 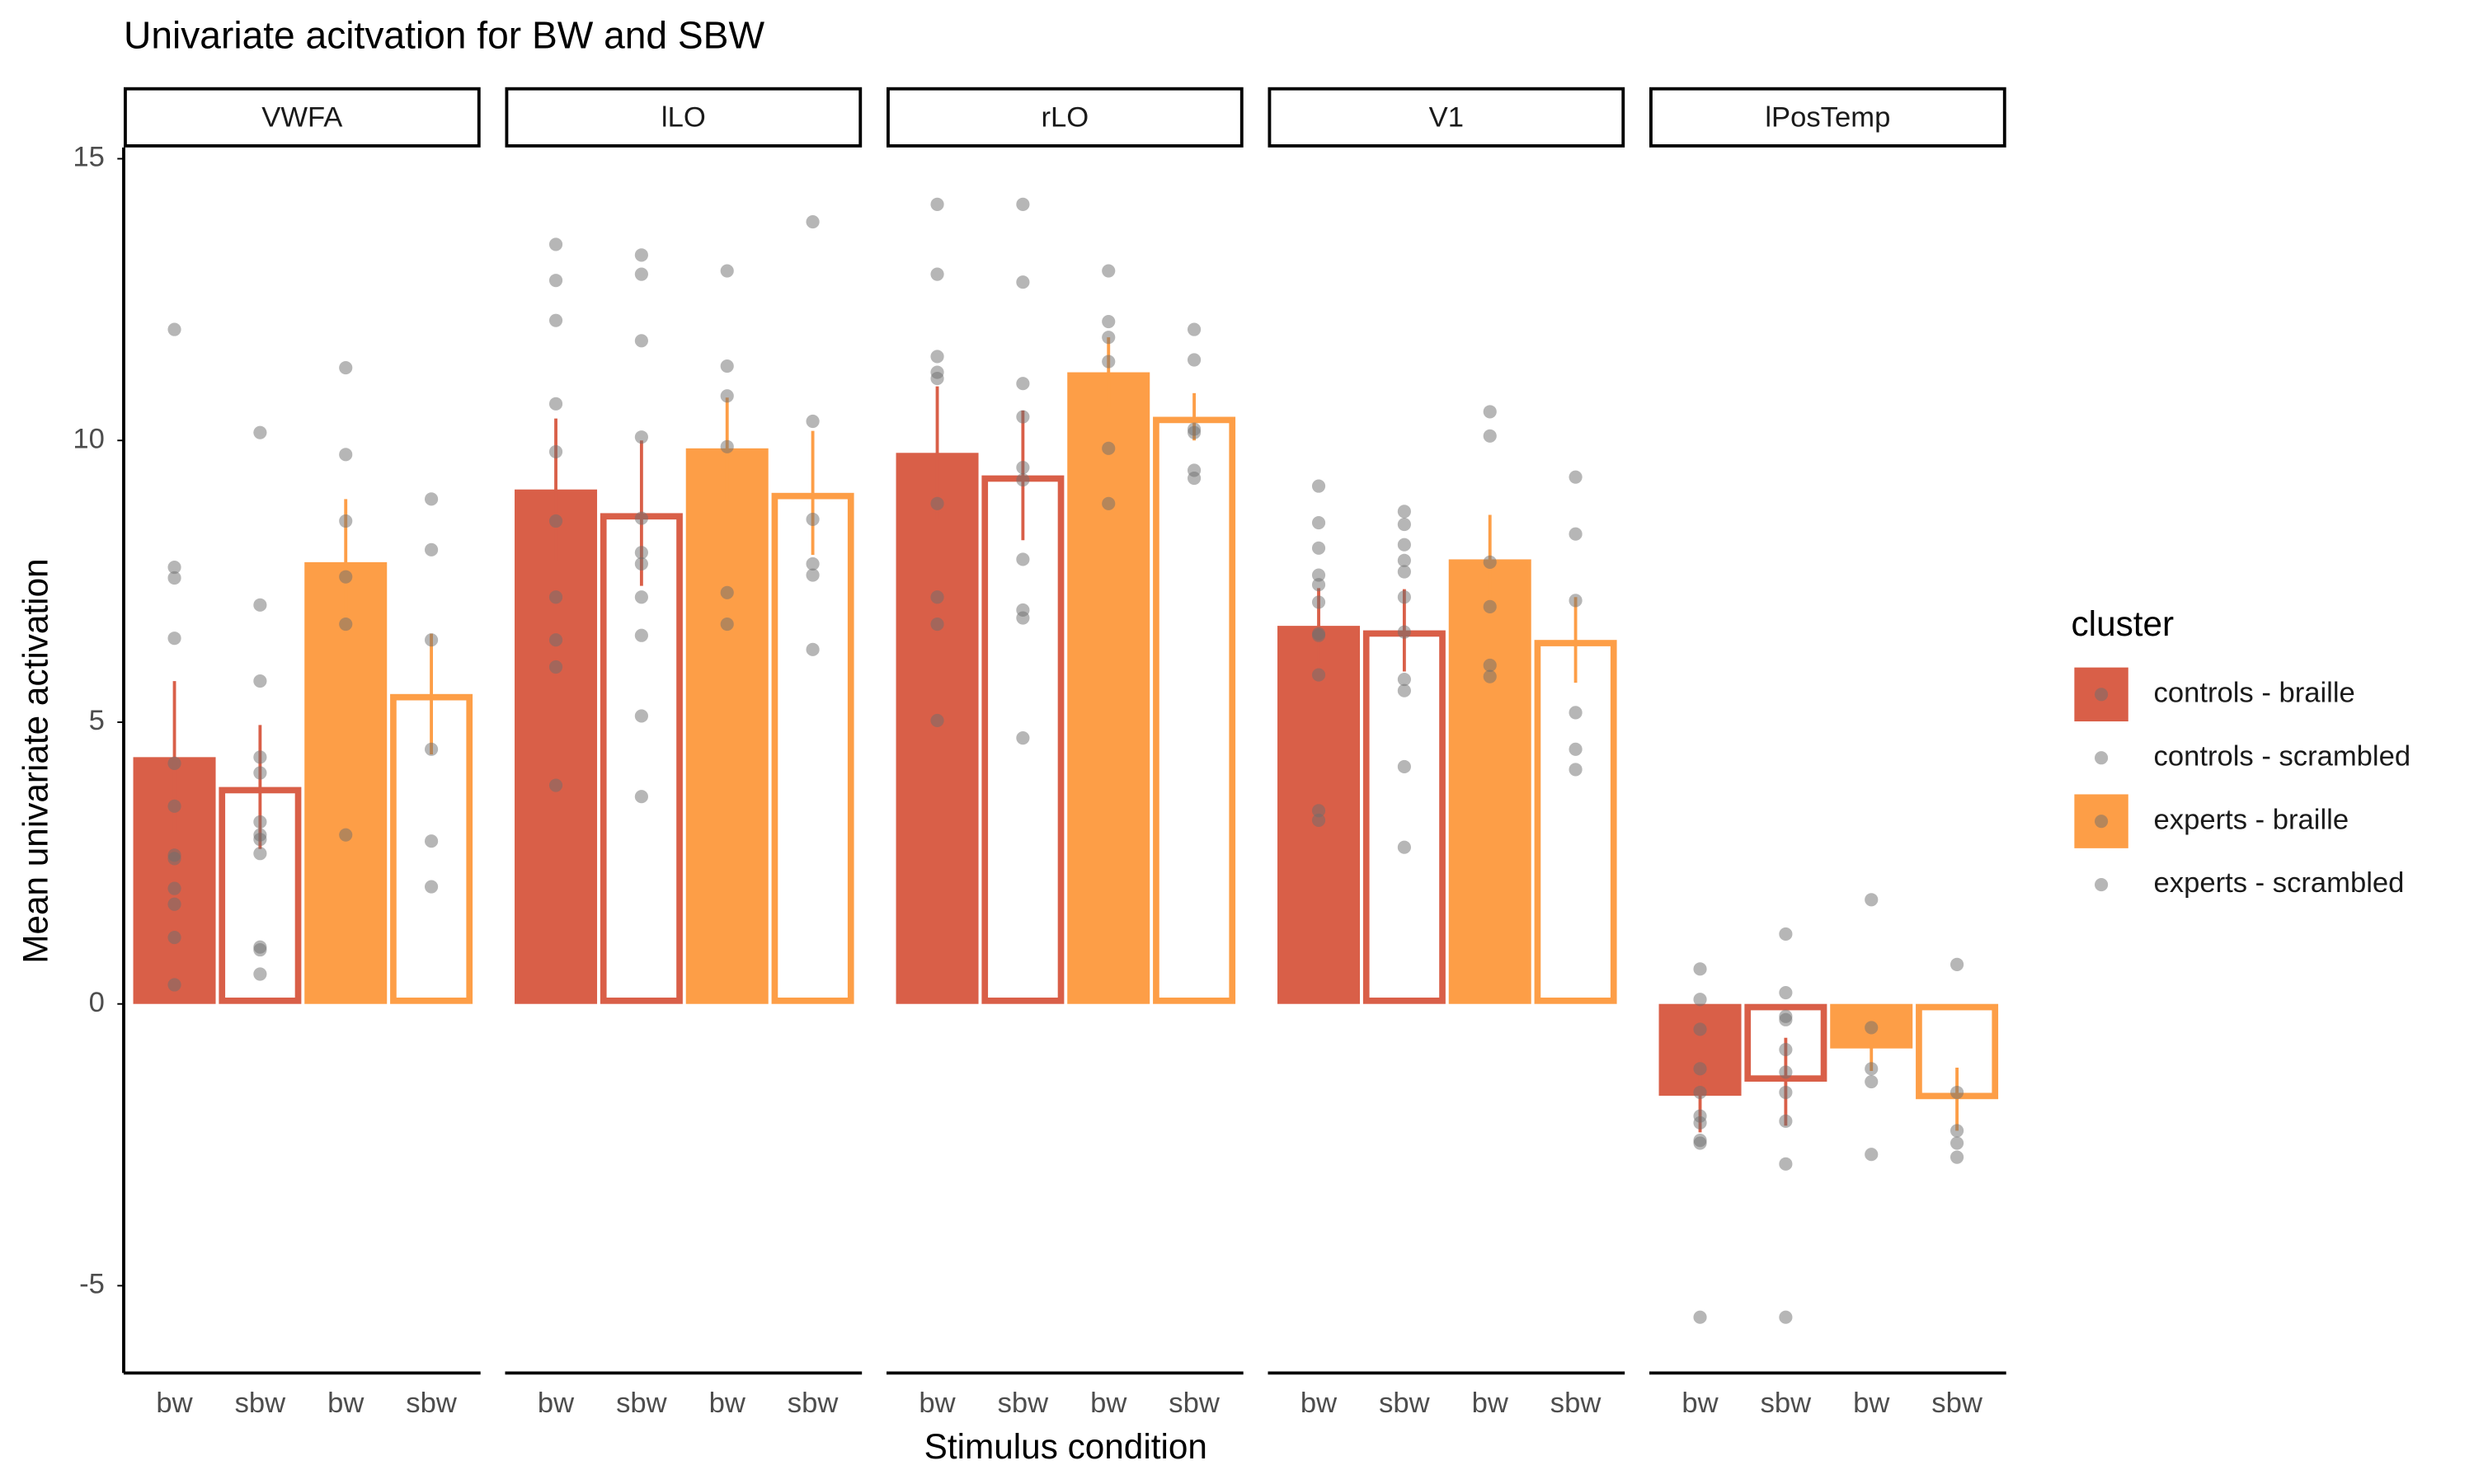 I want to click on legend-point, so click(x=2102, y=822).